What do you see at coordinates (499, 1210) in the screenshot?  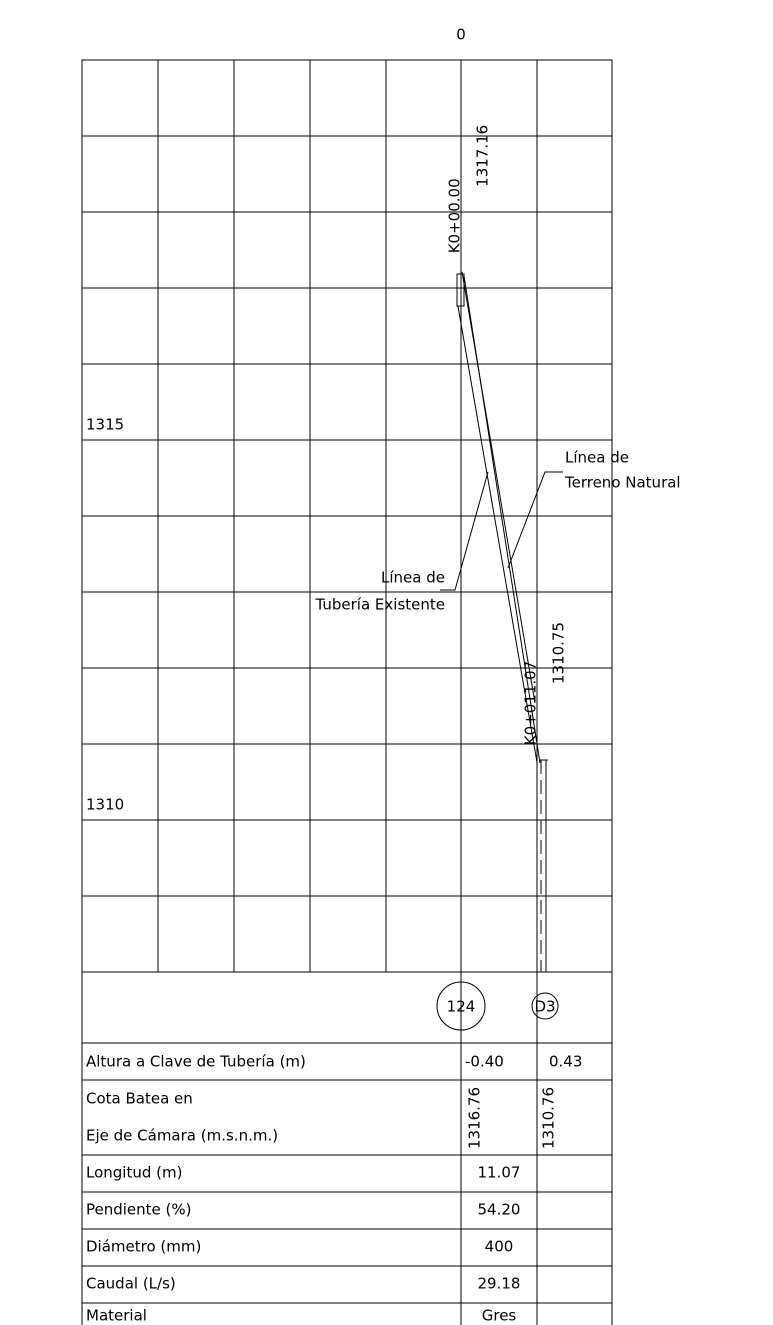 I see `row-value: 54.20` at bounding box center [499, 1210].